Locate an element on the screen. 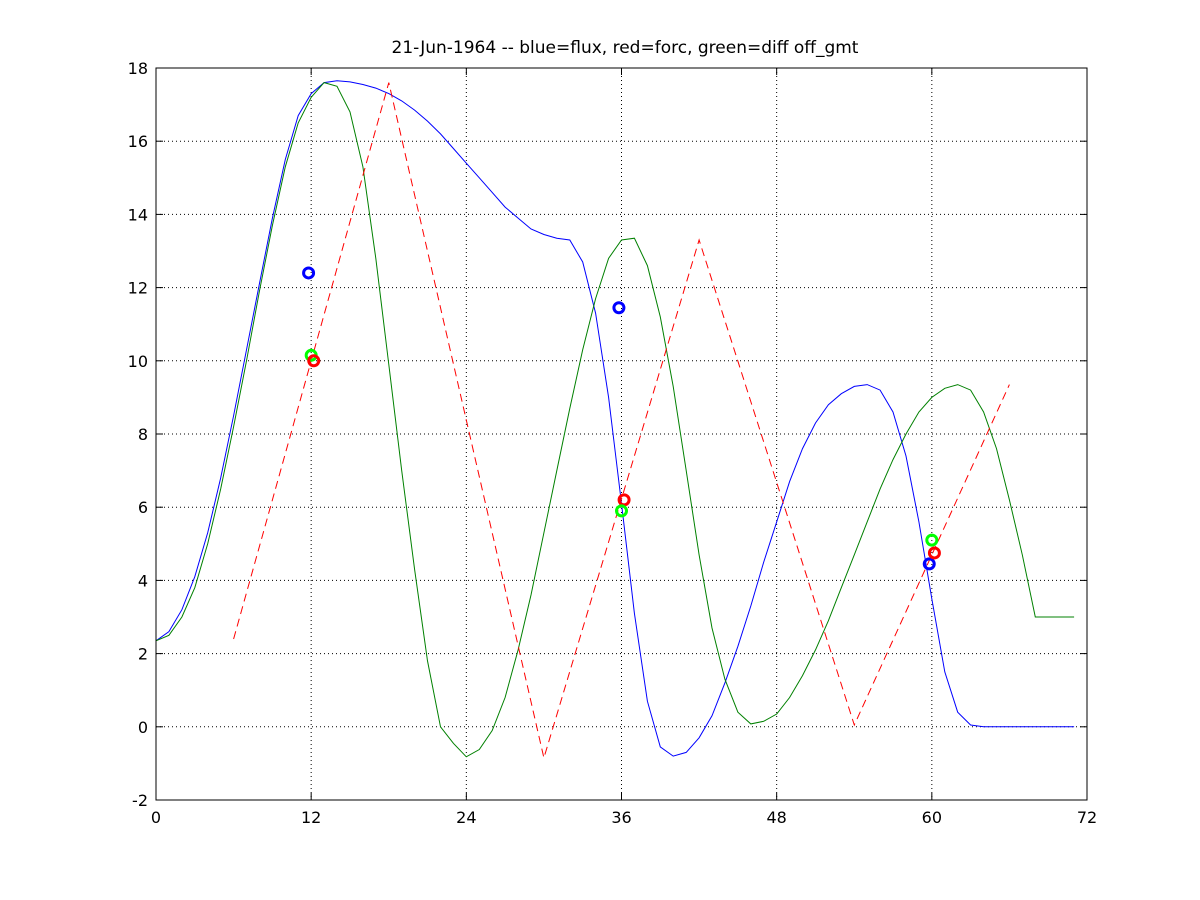 The width and height of the screenshot is (1200, 900). x-tick-label: 48 is located at coordinates (776, 817).